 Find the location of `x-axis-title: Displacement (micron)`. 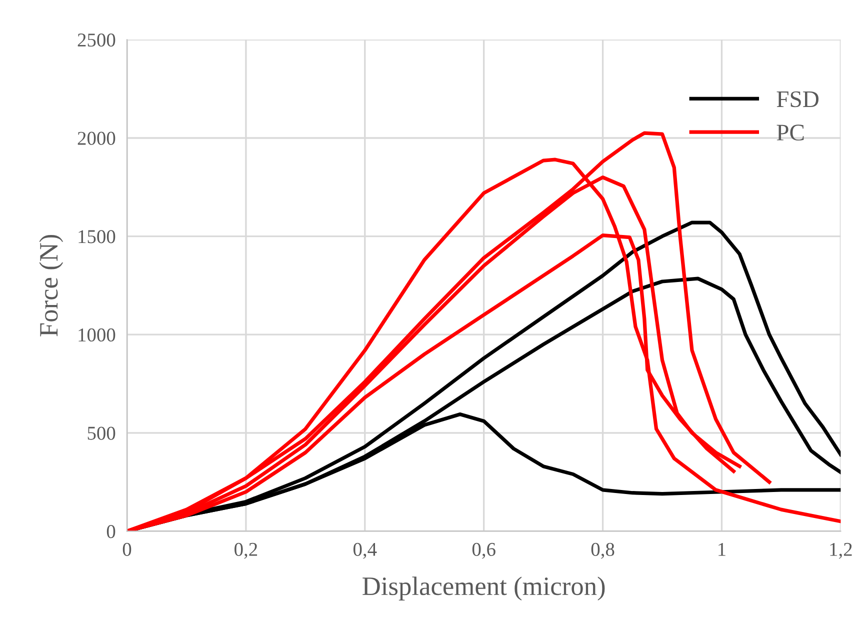

x-axis-title: Displacement (micron) is located at coordinates (483, 588).